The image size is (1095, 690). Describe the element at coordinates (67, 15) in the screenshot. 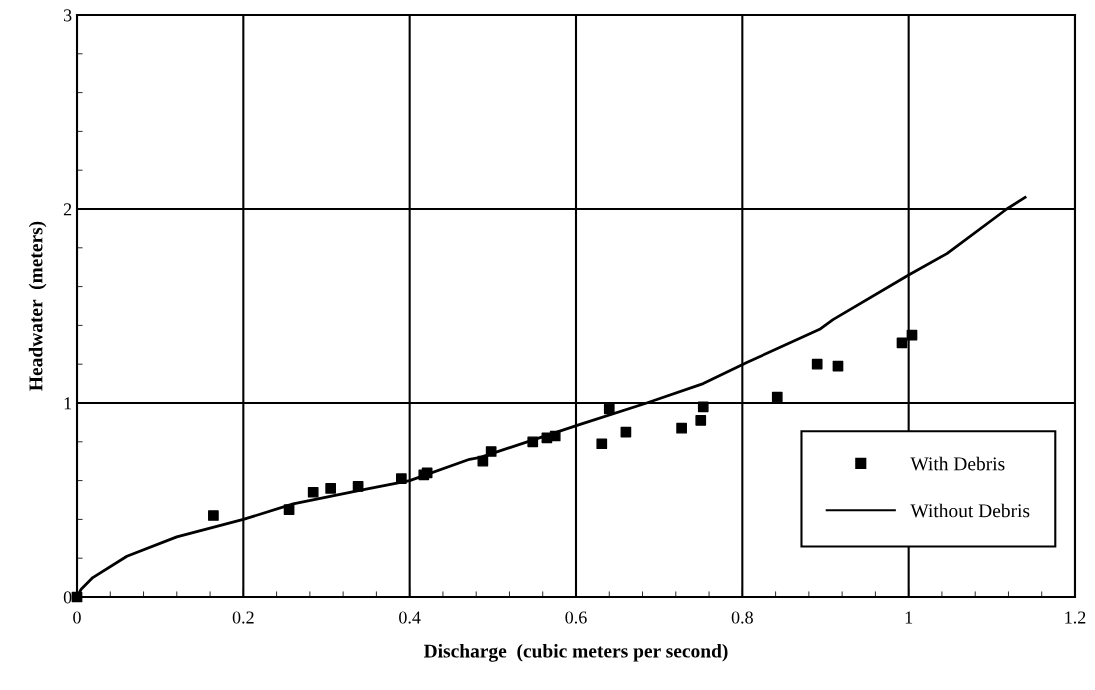

I see `y-tick-label: 3` at that location.